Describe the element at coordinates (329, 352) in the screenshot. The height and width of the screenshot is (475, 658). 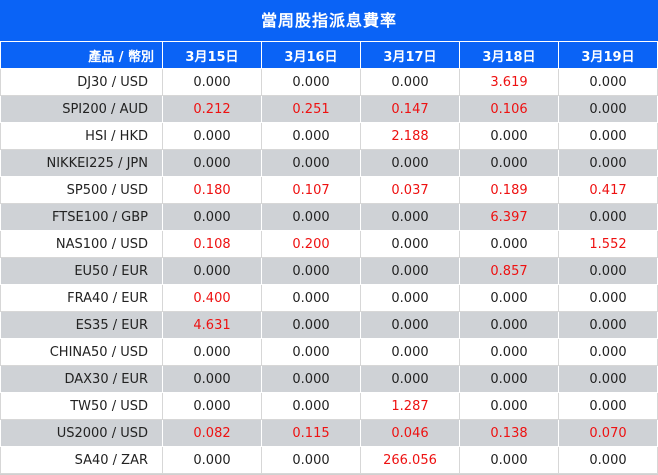
I see `table-row: CHINA50 / USD 0.000 0.000 0.000 0.000 0.000` at that location.